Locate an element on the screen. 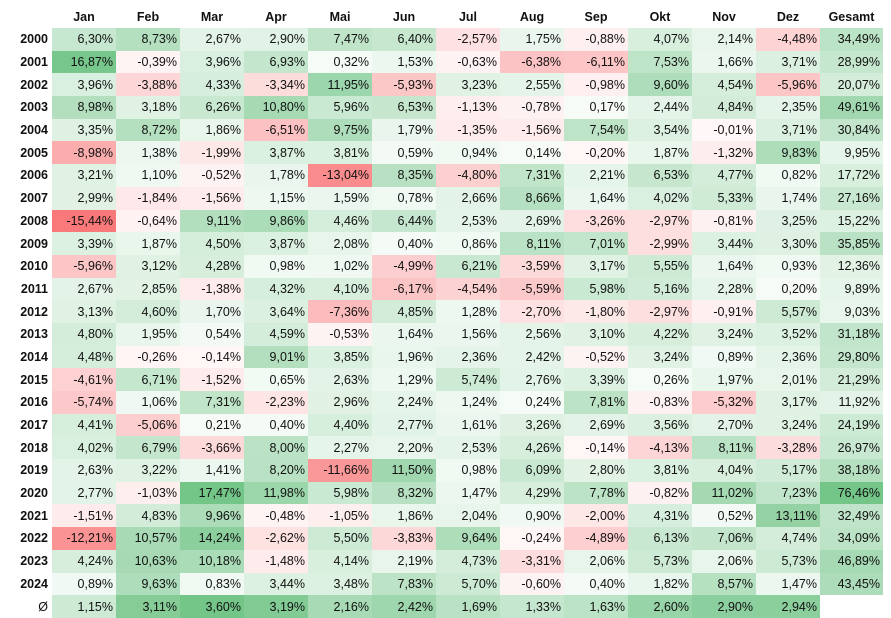 The image size is (891, 618). return-cell: 7,31% is located at coordinates (212, 402).